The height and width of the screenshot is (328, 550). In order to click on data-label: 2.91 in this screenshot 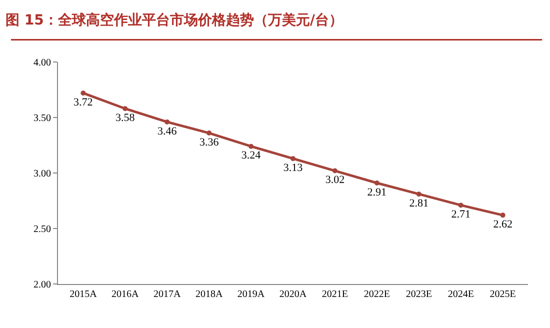, I will do `click(377, 192)`.